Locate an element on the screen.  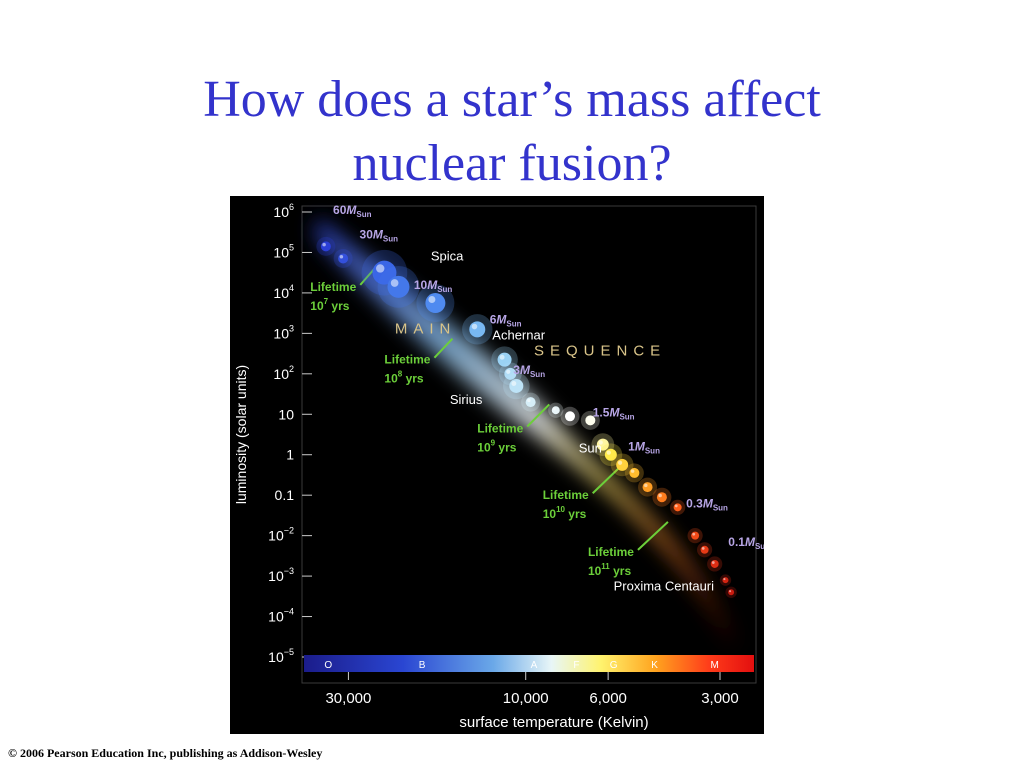
y-tick-label: 10⁻⁵ is located at coordinates (281, 656).